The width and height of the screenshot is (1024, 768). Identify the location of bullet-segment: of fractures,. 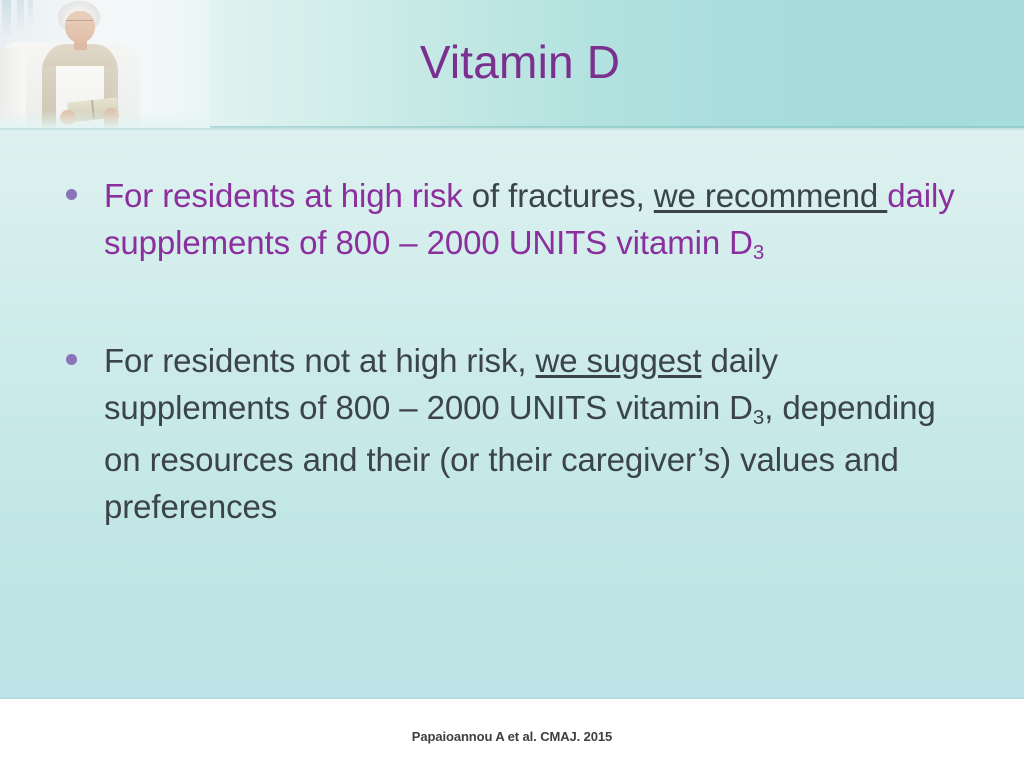
(562, 195).